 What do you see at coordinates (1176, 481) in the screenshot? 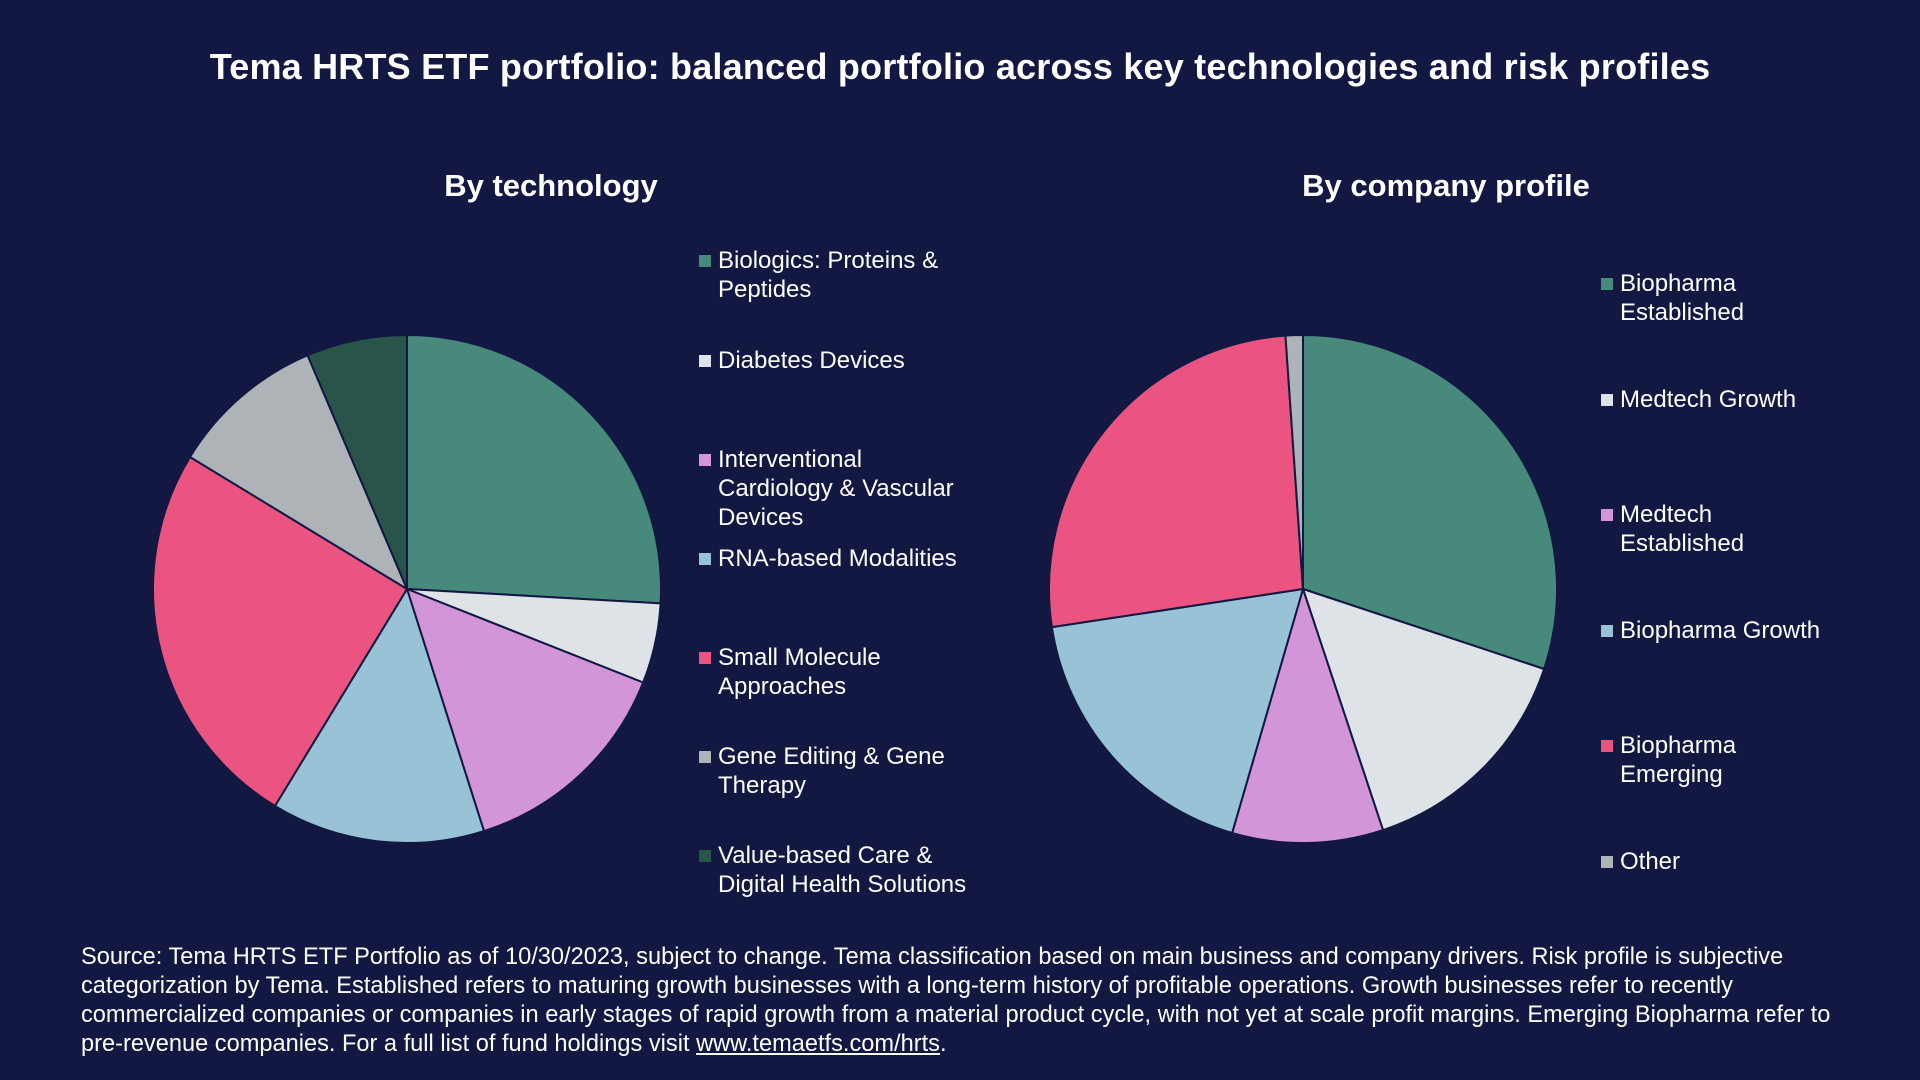
I see `pie-slice-biopharma-emerging` at bounding box center [1176, 481].